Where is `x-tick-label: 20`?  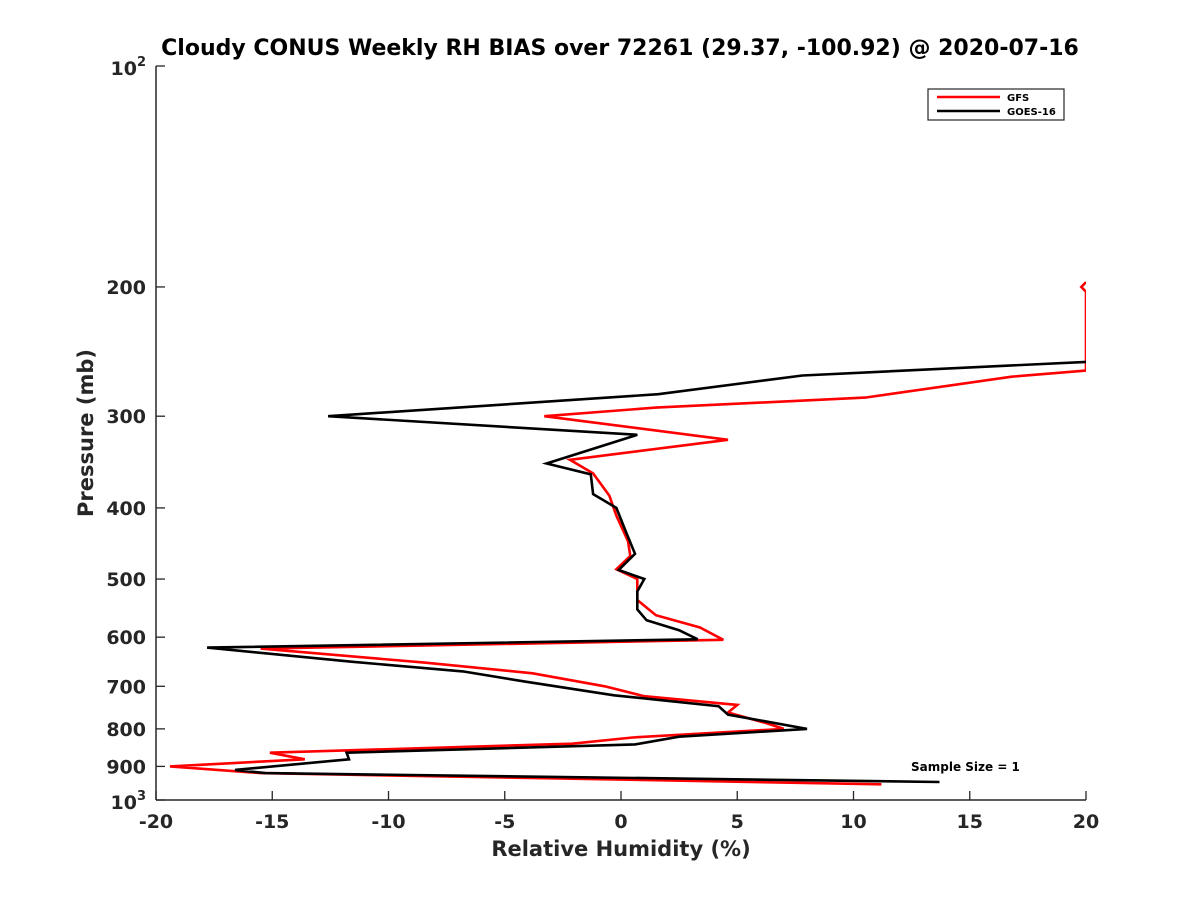
x-tick-label: 20 is located at coordinates (1086, 822).